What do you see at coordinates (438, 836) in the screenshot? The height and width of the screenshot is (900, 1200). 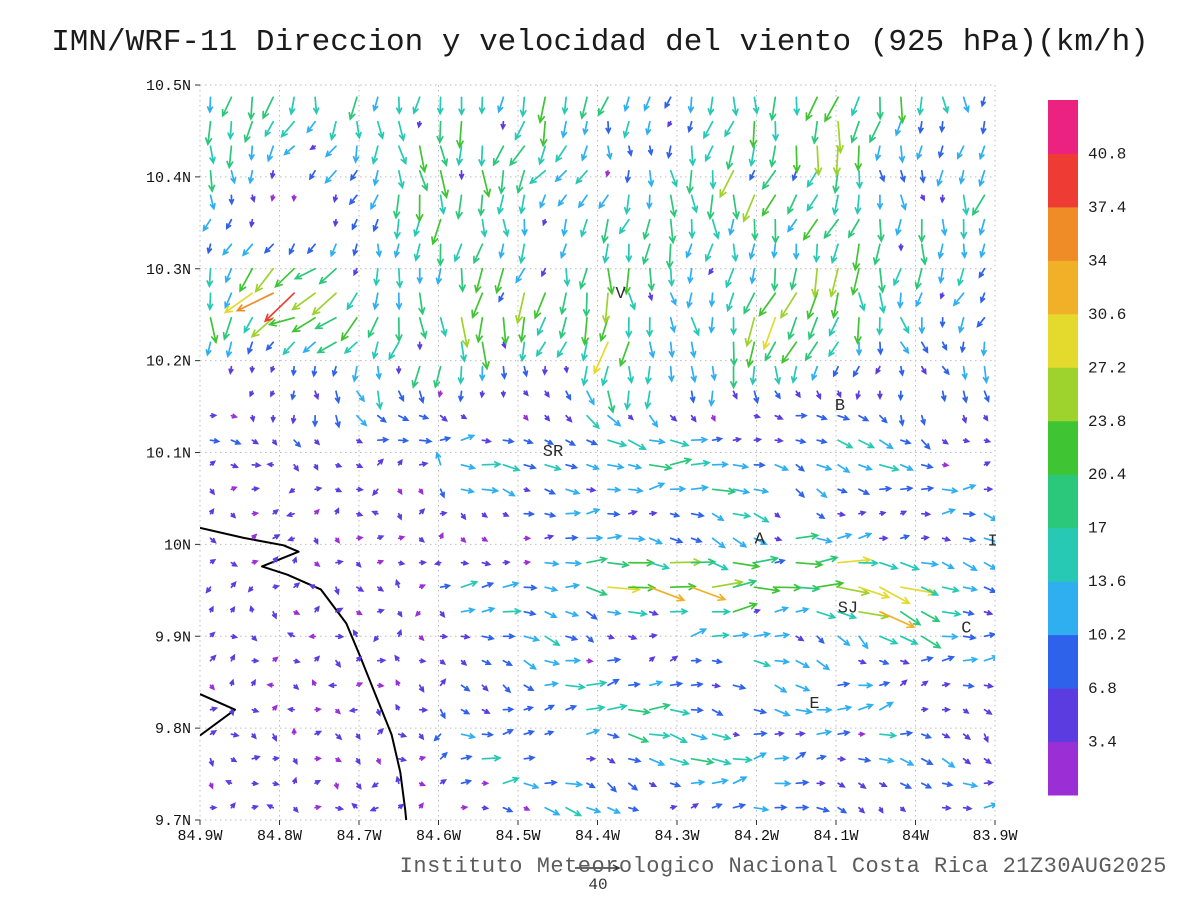 I see `x-tick-label: 84.6W` at bounding box center [438, 836].